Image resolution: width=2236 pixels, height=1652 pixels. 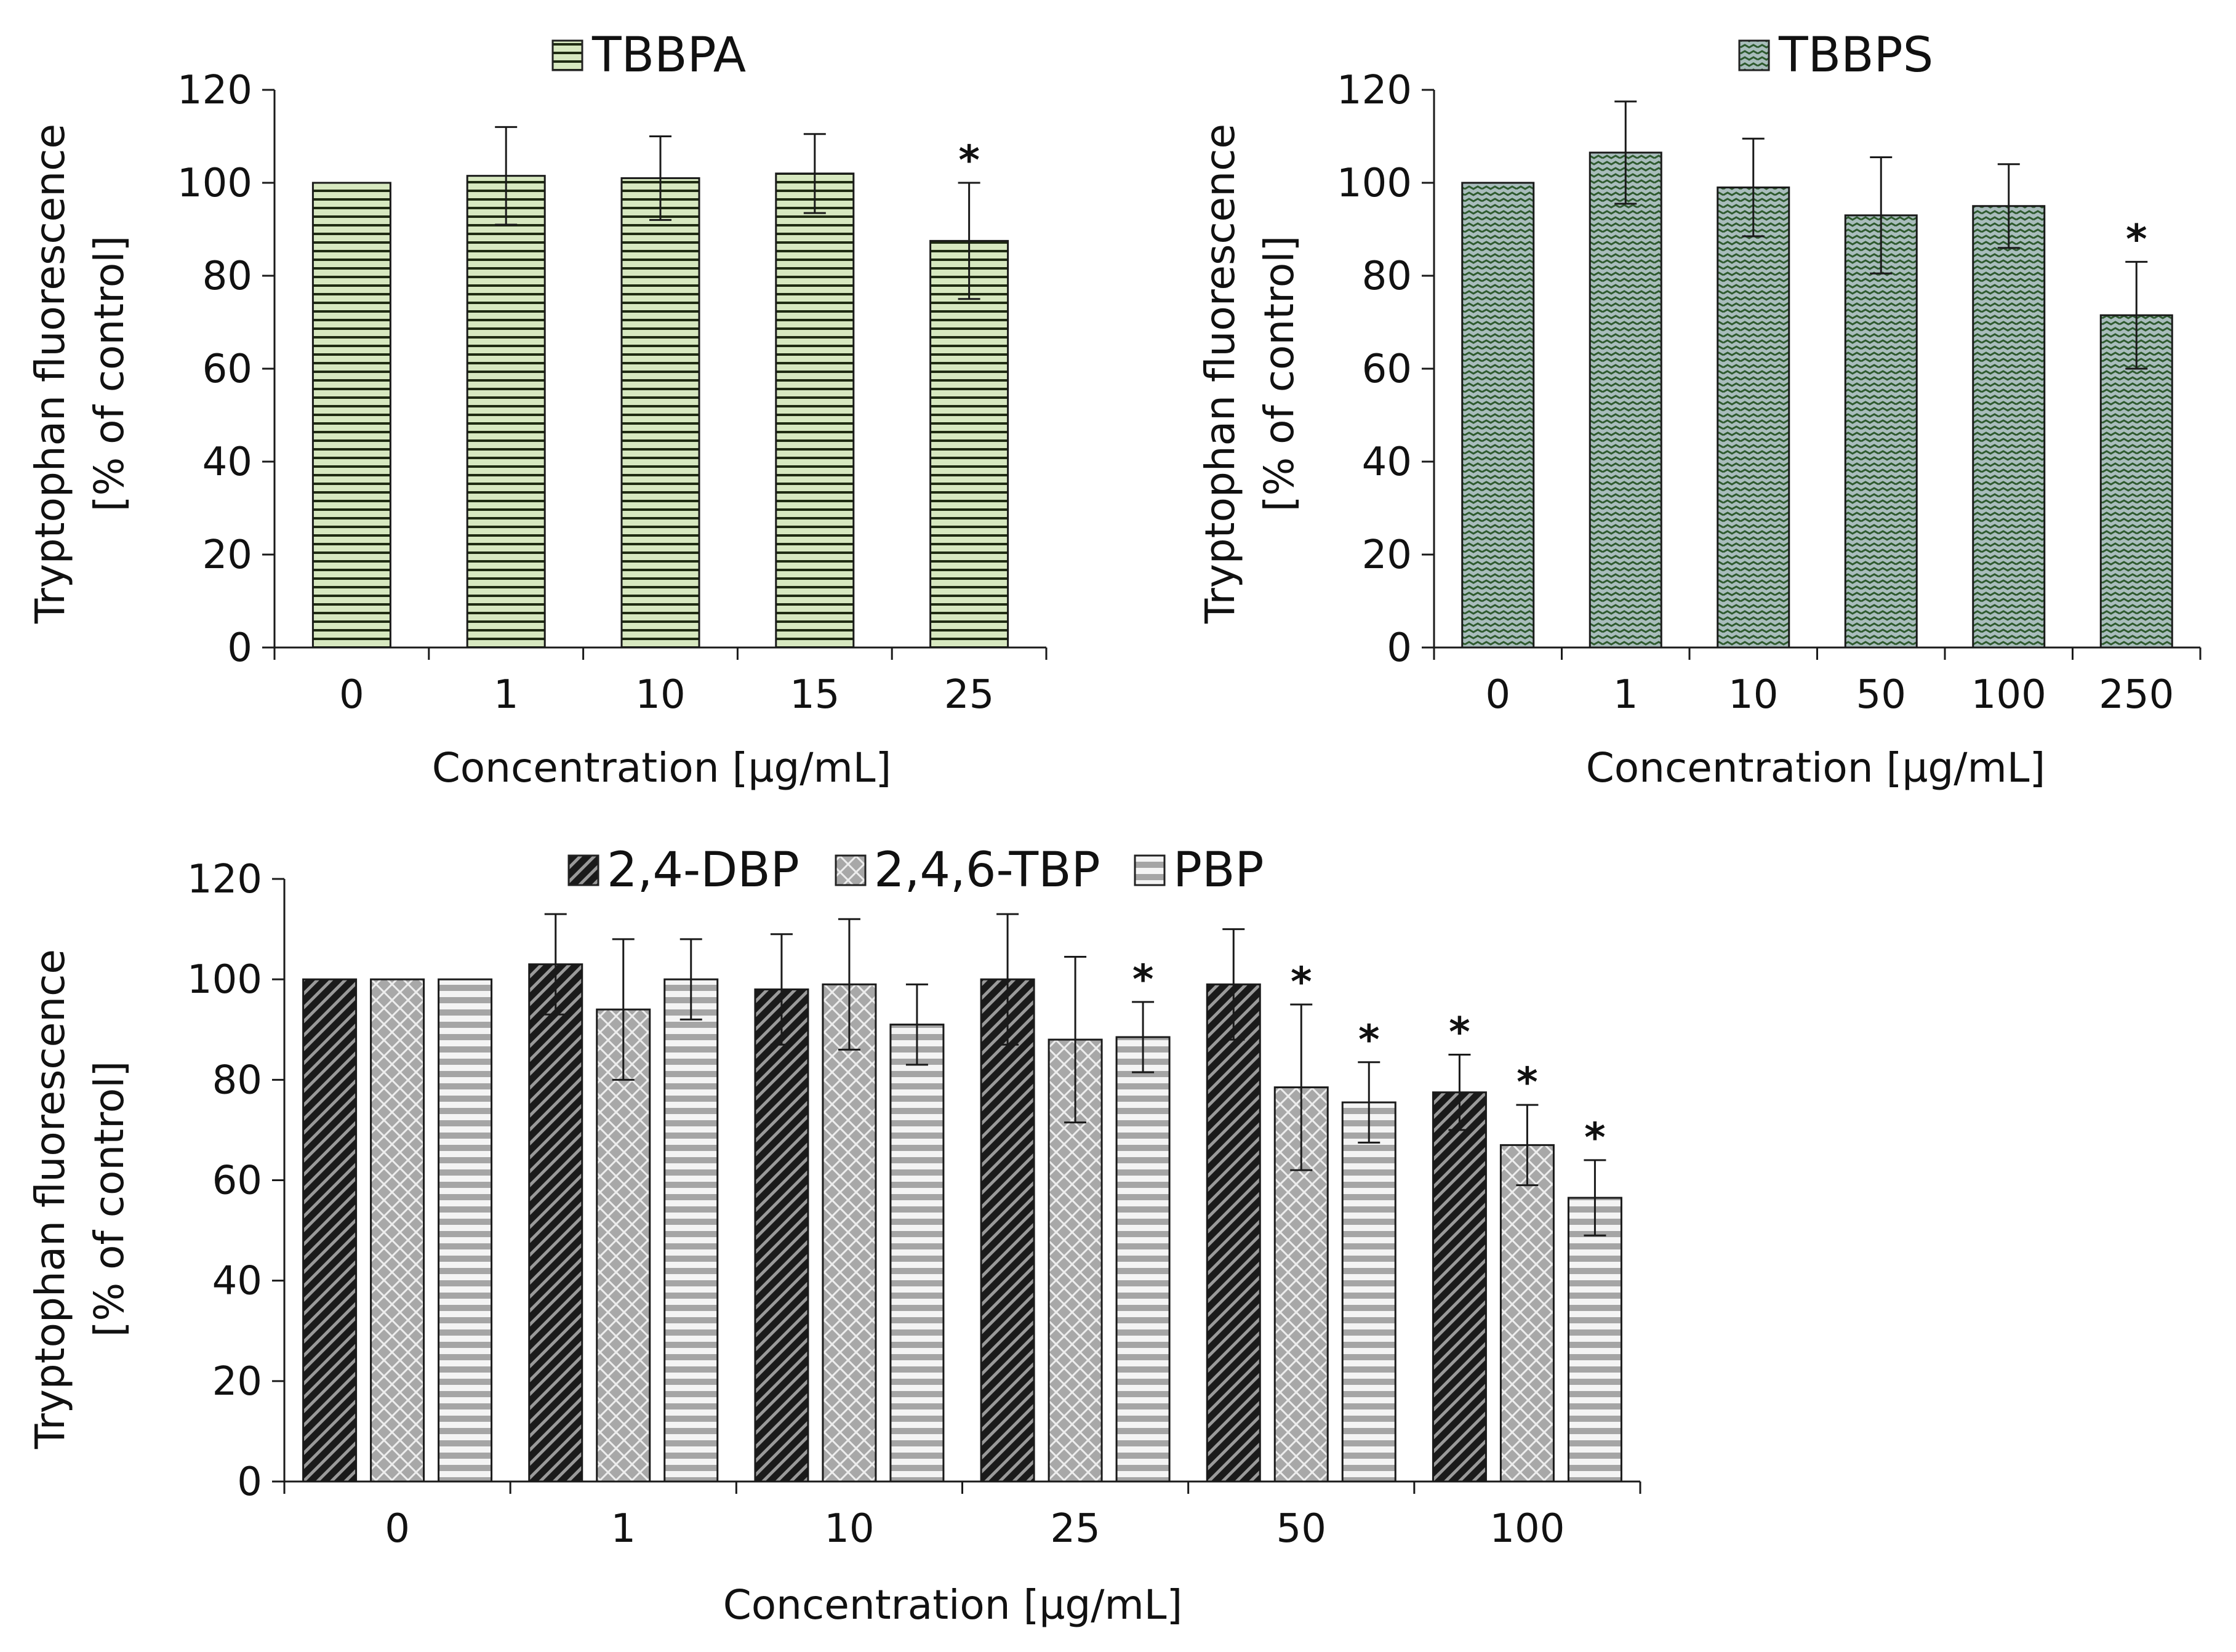 What do you see at coordinates (851, 870) in the screenshot?
I see `legend-swatch-tbp` at bounding box center [851, 870].